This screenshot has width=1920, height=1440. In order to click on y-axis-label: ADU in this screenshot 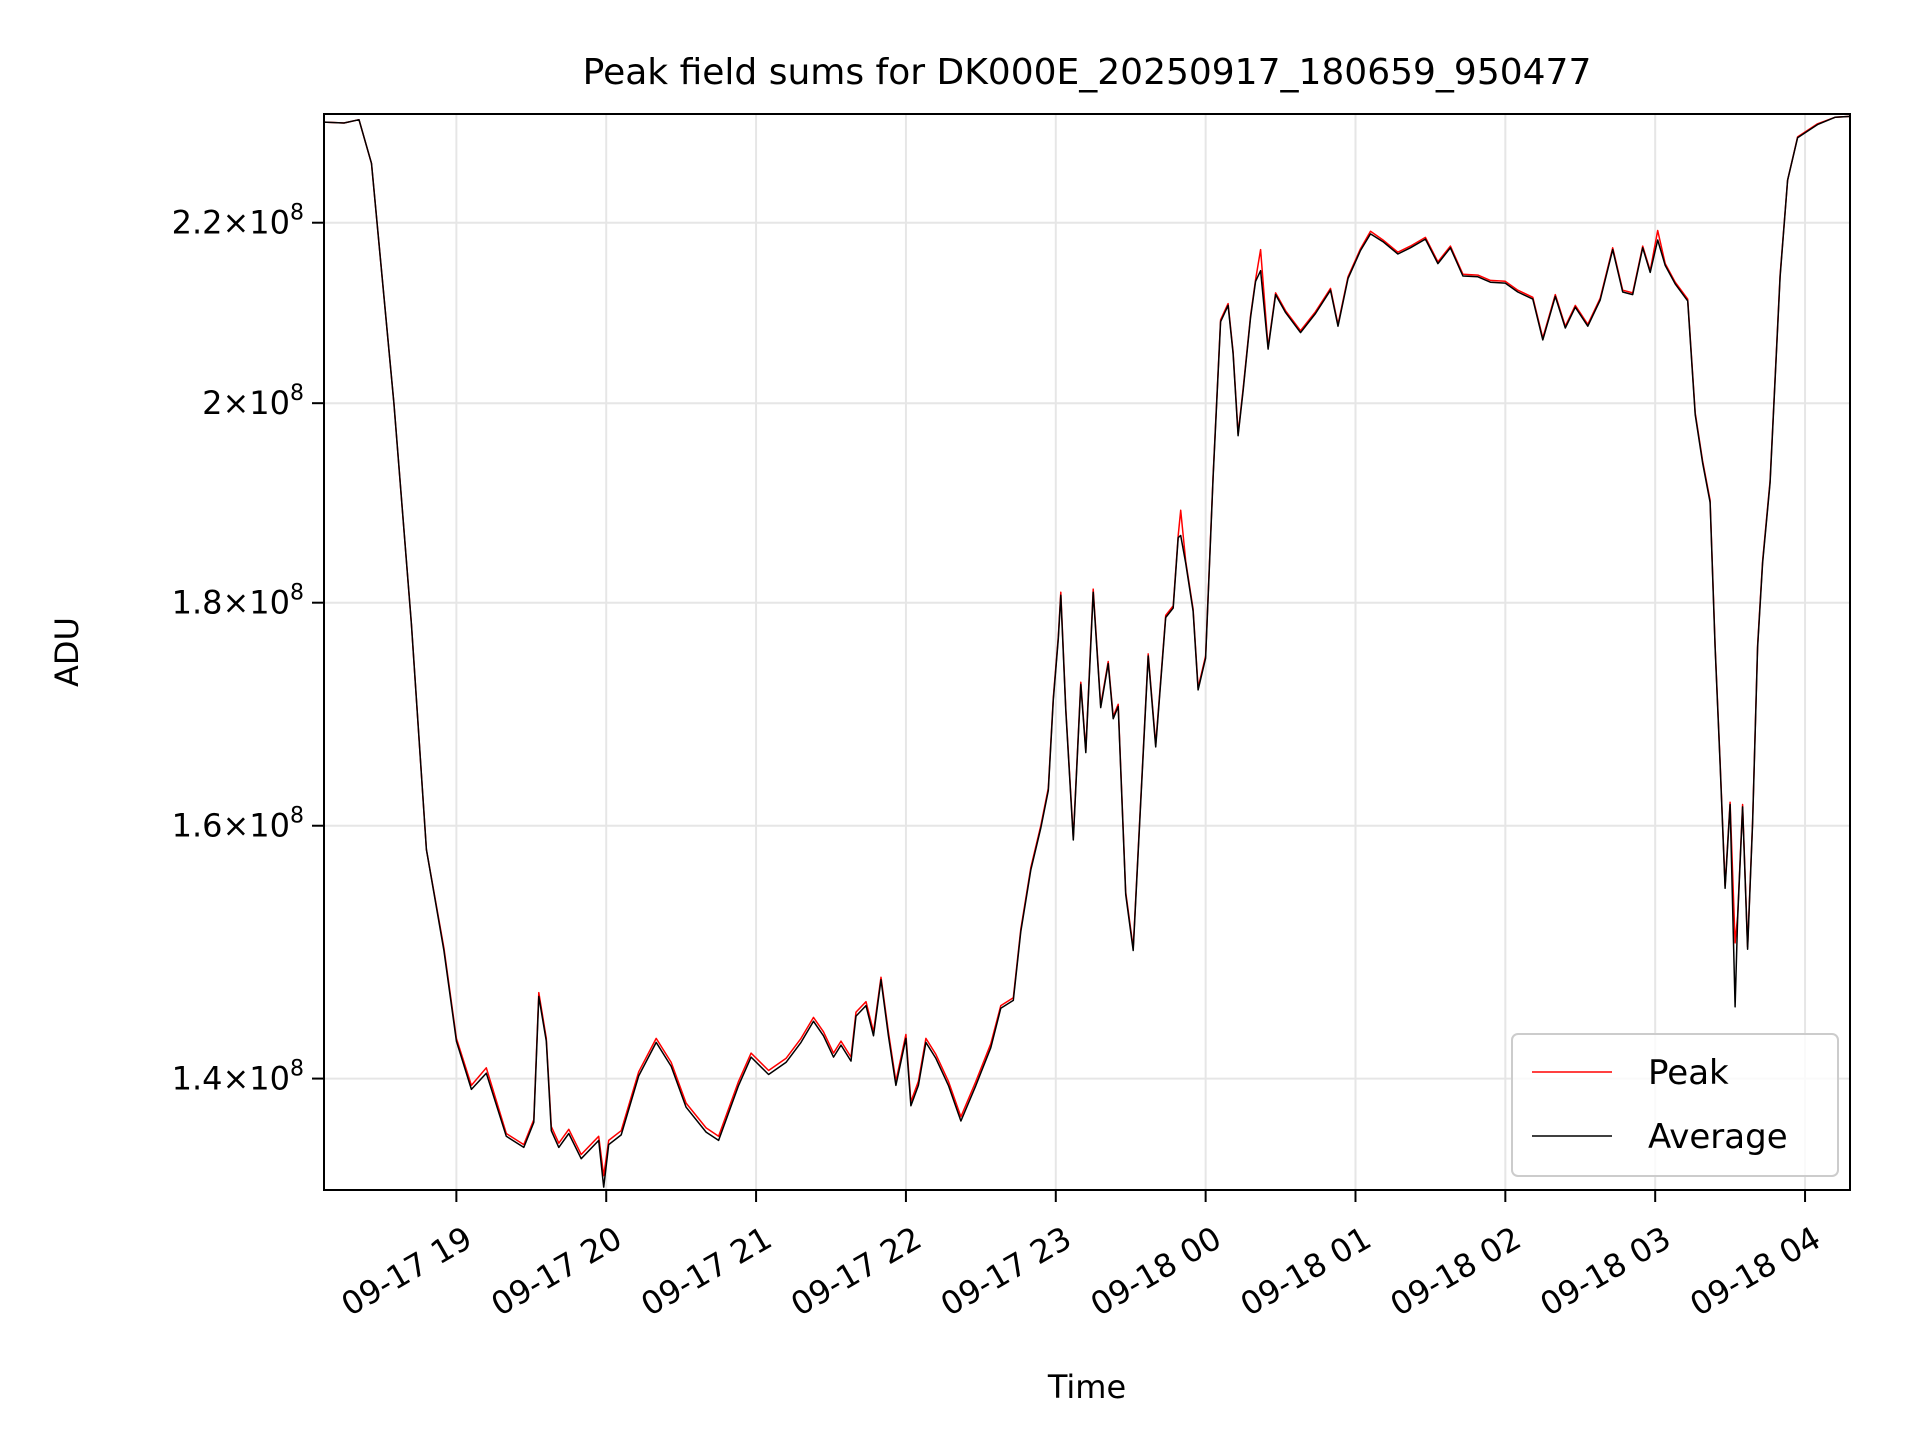, I will do `click(67, 652)`.